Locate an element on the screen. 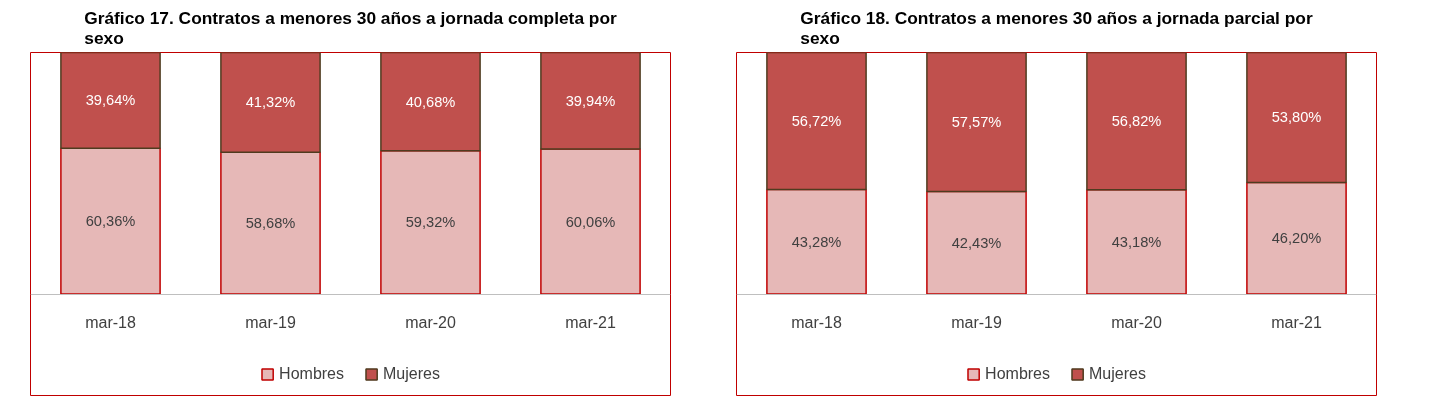 This screenshot has height=420, width=1446. data-label: 39,64% is located at coordinates (110, 100).